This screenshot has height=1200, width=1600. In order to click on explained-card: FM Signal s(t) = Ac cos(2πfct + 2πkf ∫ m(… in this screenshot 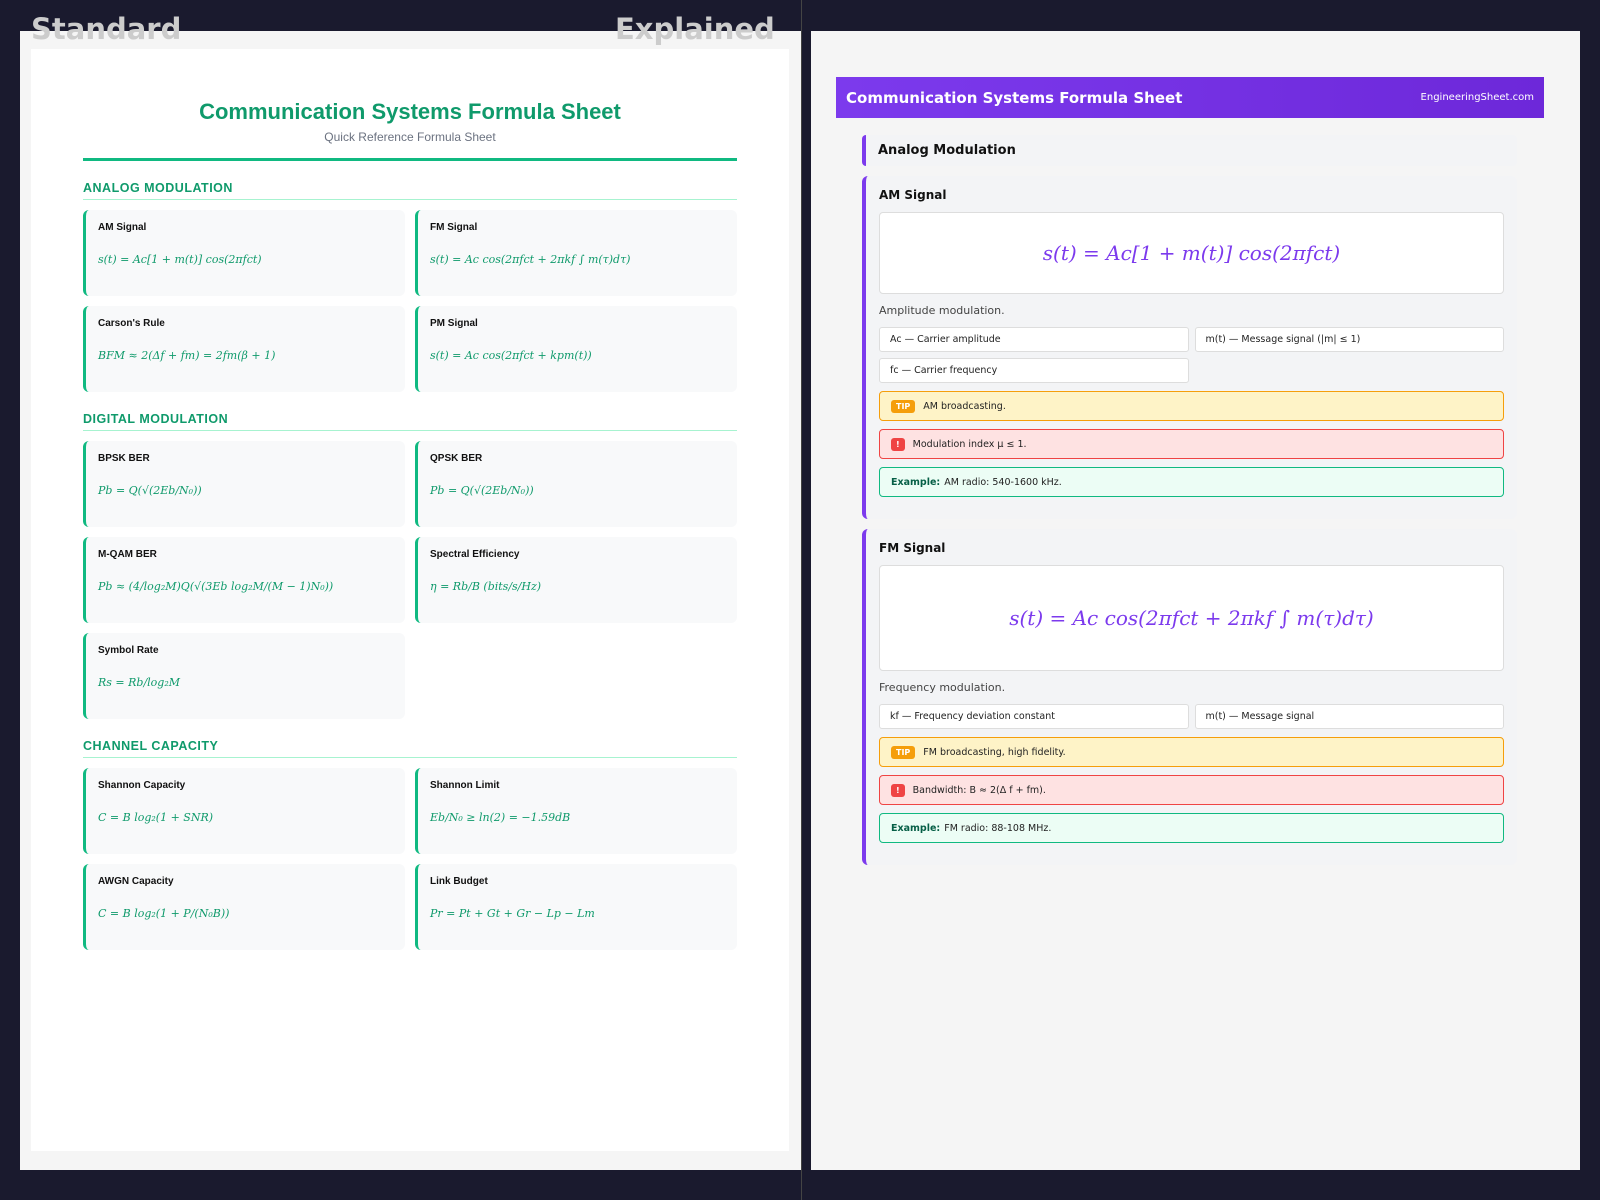, I will do `click(1189, 697)`.